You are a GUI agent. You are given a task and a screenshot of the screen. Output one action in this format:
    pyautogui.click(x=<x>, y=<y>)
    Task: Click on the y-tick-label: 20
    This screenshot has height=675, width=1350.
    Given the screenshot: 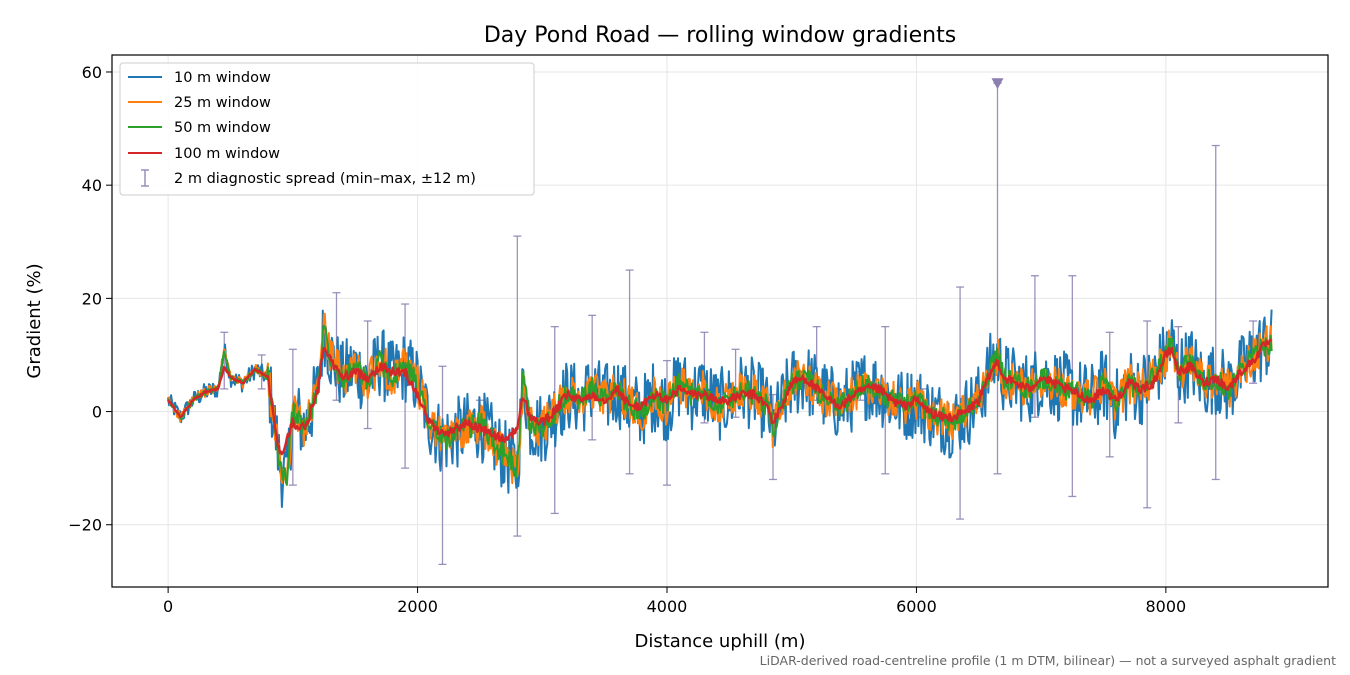 What is the action you would take?
    pyautogui.click(x=92, y=298)
    